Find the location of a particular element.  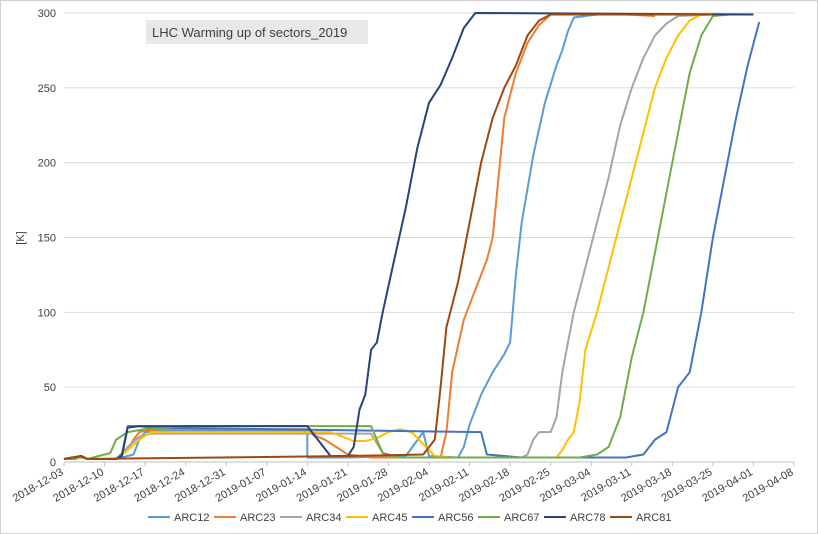

y-tick-label: 100 is located at coordinates (47, 313).